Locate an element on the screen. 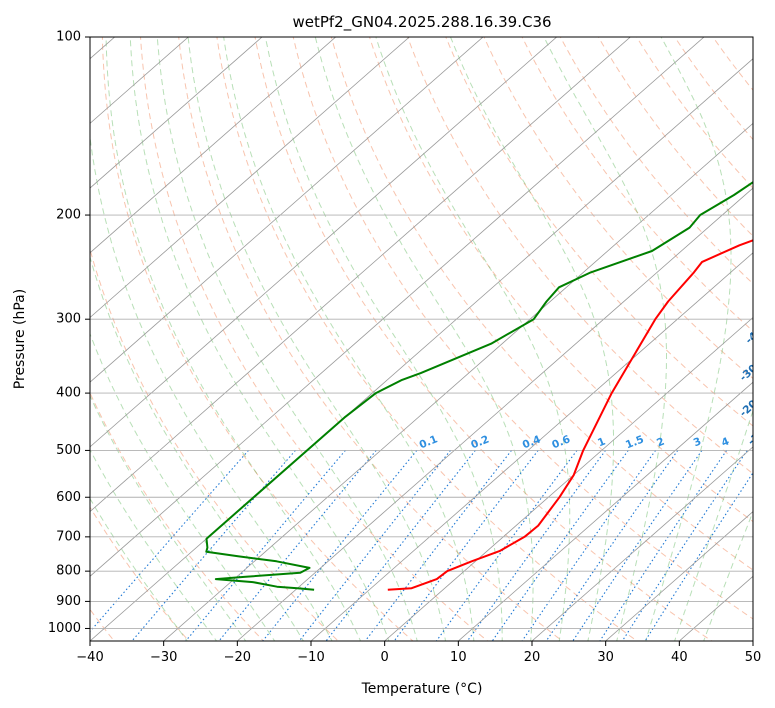  mixing-ratio-label: 2 is located at coordinates (660, 442).